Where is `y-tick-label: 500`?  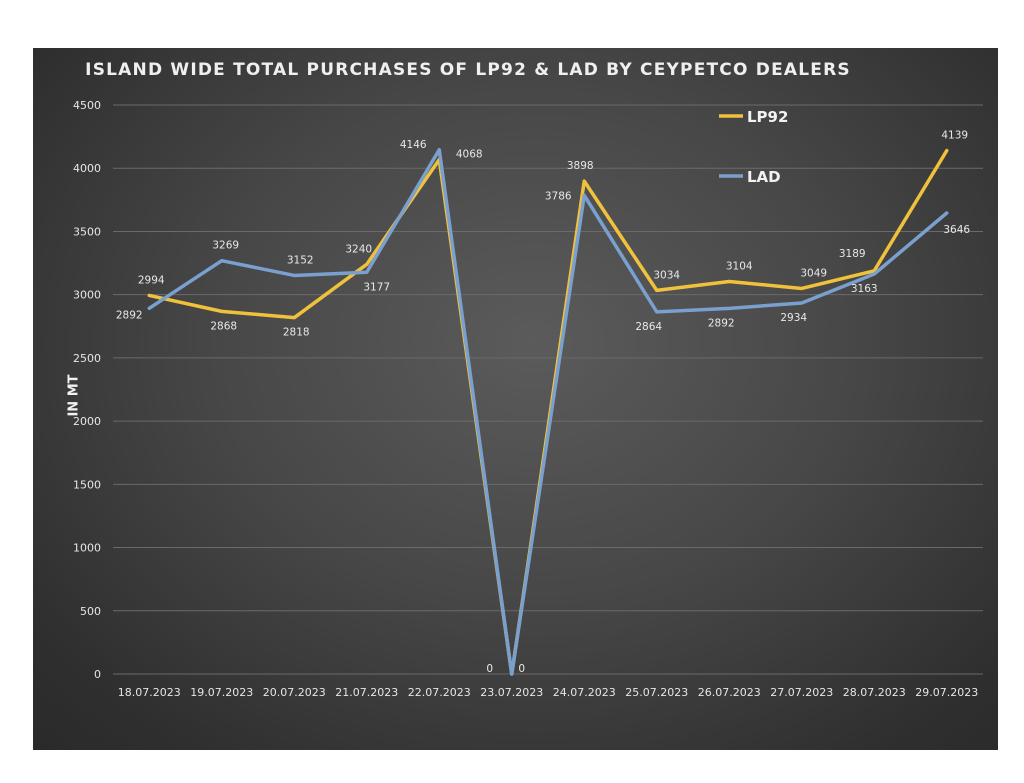 y-tick-label: 500 is located at coordinates (90, 611).